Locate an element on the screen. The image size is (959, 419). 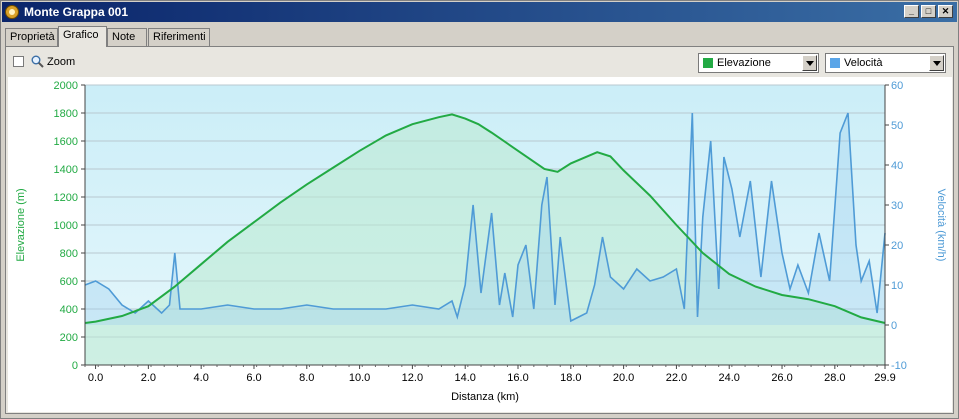
x-tick-label: 14.0 is located at coordinates (464, 378).